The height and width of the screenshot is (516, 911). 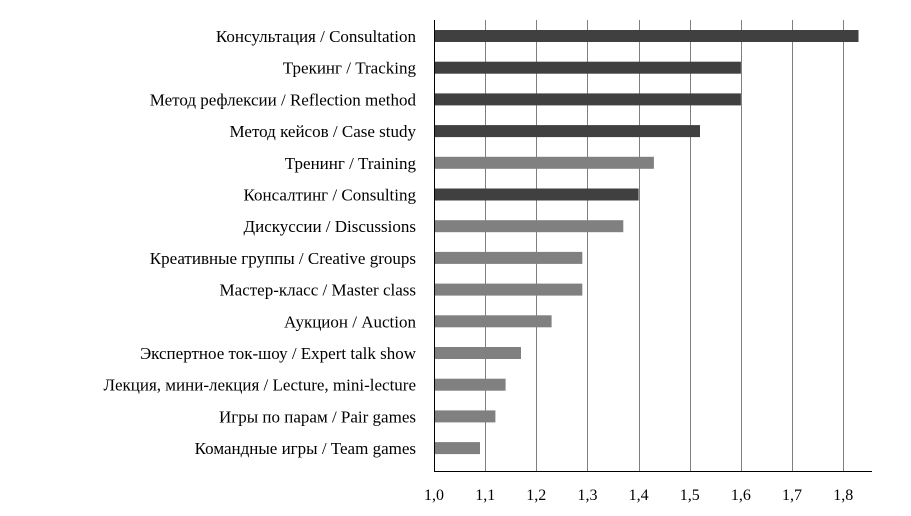 What do you see at coordinates (485, 495) in the screenshot?
I see `x-tick-label: 1,1` at bounding box center [485, 495].